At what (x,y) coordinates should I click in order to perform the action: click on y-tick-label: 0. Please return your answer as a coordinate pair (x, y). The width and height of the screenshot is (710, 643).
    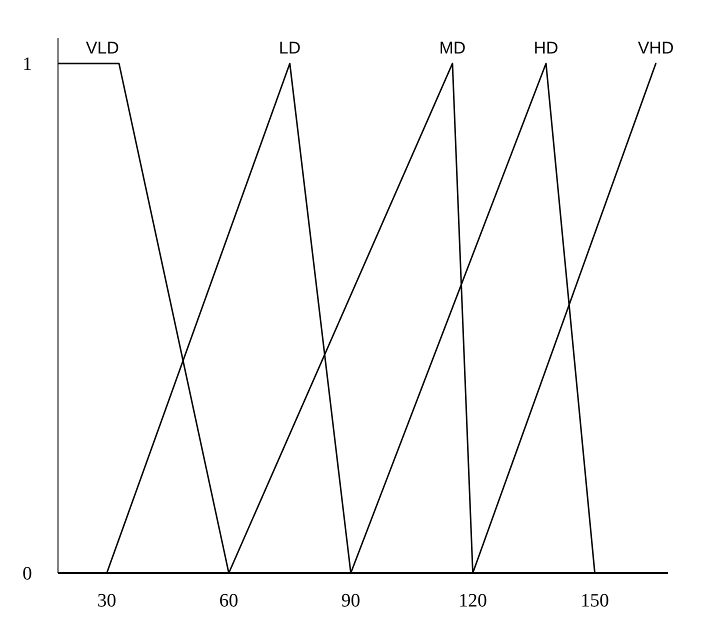
    Looking at the image, I should click on (27, 574).